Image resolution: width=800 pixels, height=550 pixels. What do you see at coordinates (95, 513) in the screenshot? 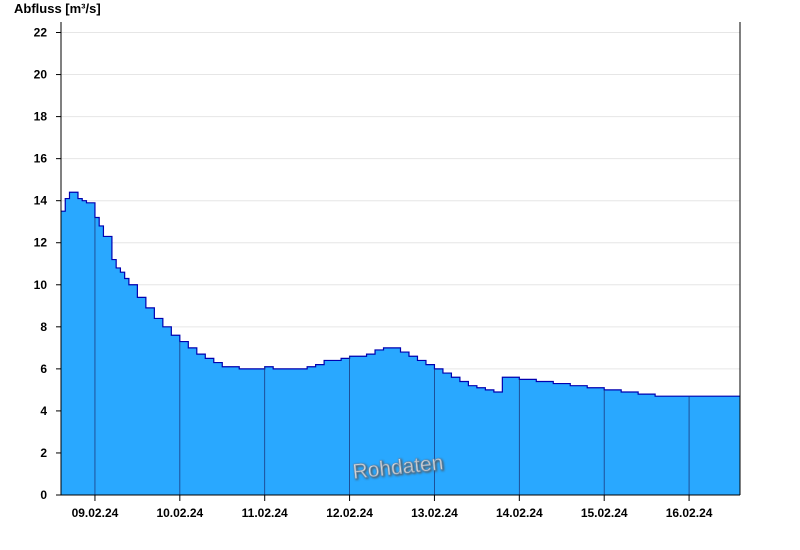
I see `x-tick-label: 09.02.24` at bounding box center [95, 513].